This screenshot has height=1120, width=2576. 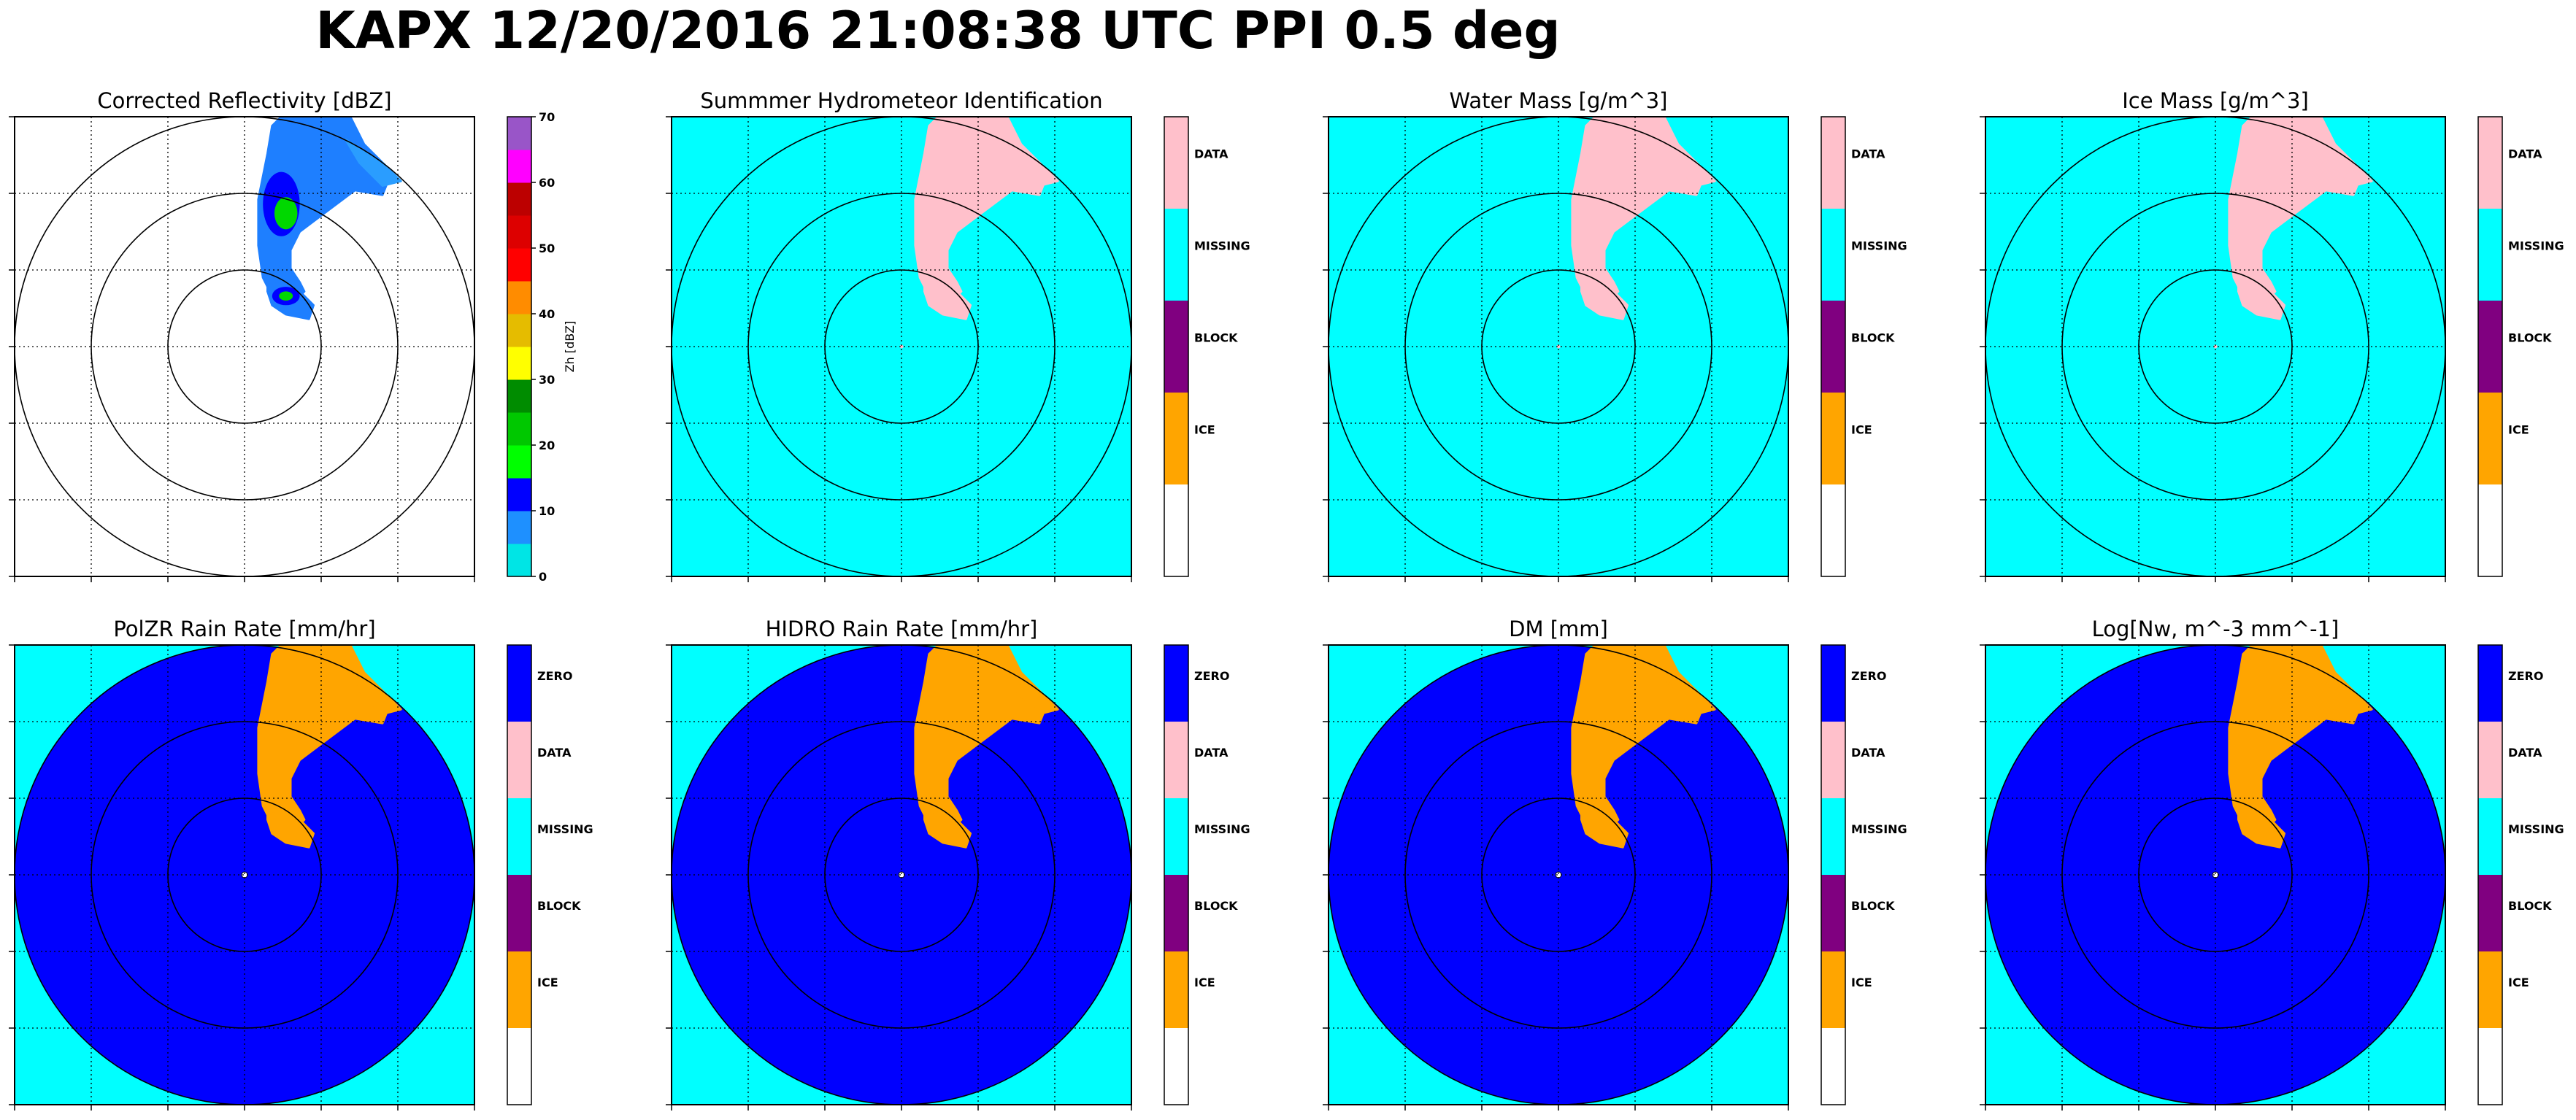 I want to click on colorbar-tick-label: 60, so click(x=547, y=183).